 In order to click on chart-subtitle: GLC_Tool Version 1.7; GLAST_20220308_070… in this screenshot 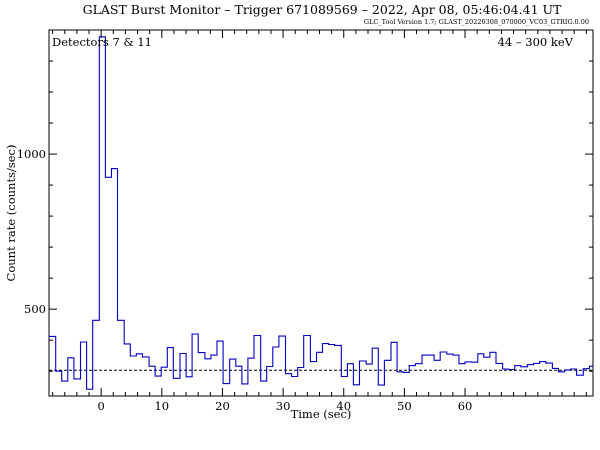, I will do `click(476, 22)`.